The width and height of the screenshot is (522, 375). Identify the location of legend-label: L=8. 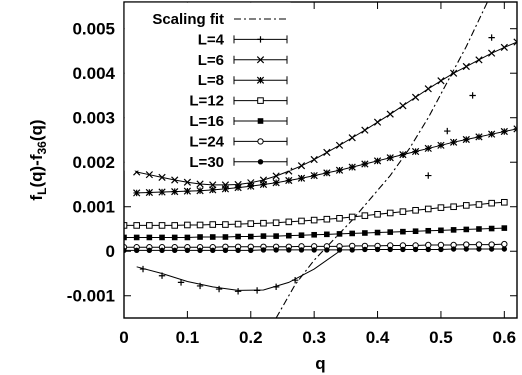
(211, 80).